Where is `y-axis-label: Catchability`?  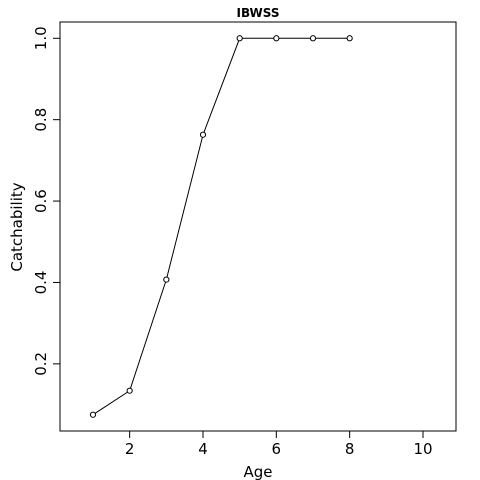
y-axis-label: Catchability is located at coordinates (17, 226).